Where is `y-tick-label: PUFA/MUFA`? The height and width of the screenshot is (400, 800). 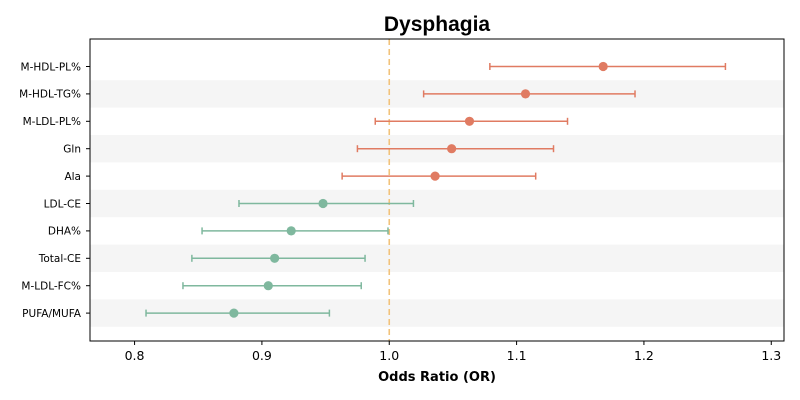 y-tick-label: PUFA/MUFA is located at coordinates (52, 314).